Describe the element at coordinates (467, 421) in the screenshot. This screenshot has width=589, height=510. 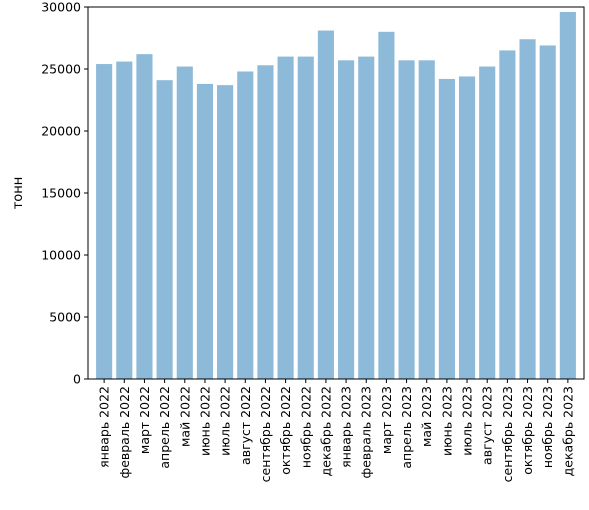
I see `x-tick-label: июль 2023` at that location.